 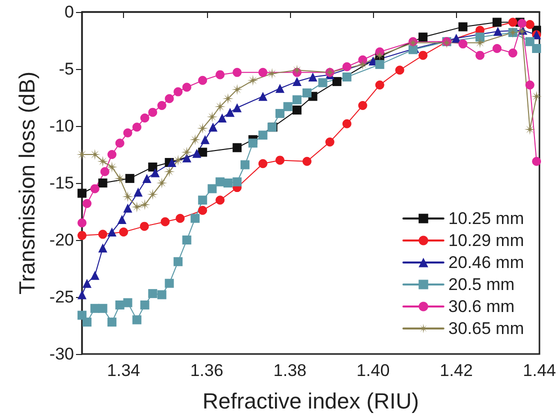 What do you see at coordinates (486, 218) in the screenshot?
I see `legend-label: 10.25 mm` at bounding box center [486, 218].